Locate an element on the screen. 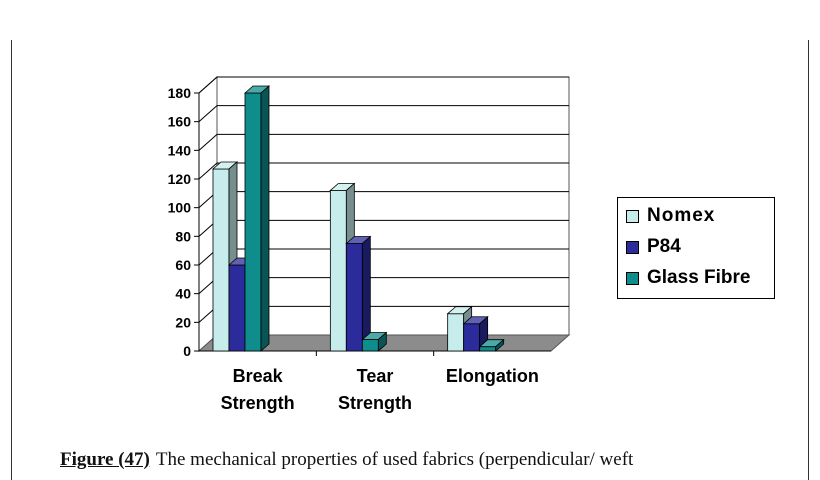  y-tick-label: 0 is located at coordinates (187, 351).